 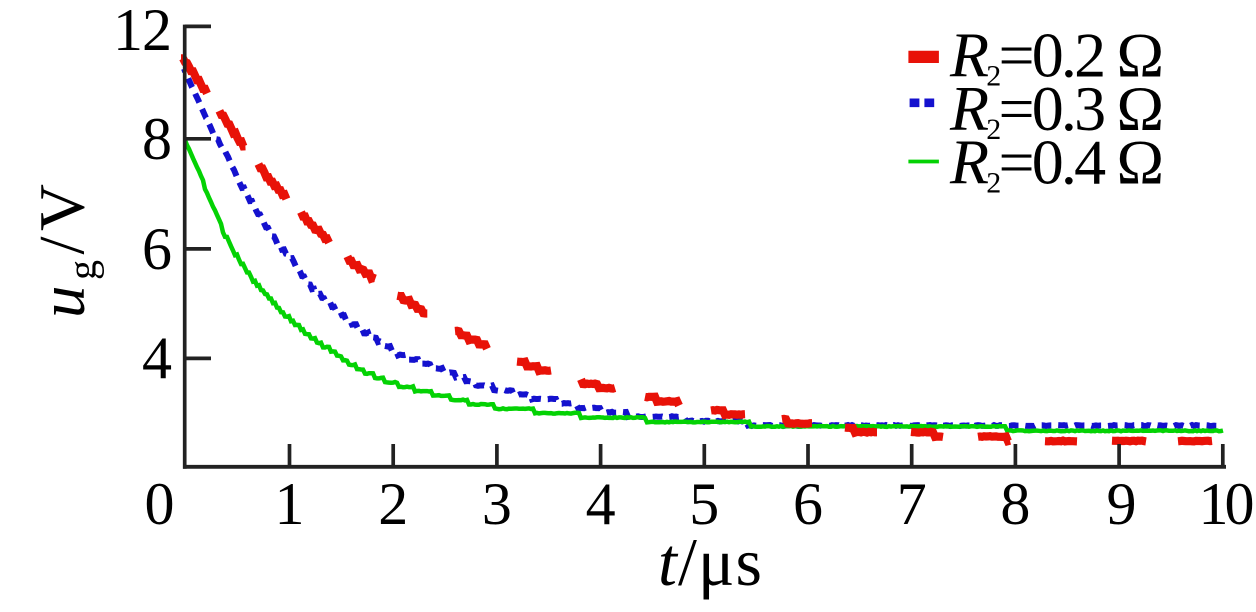 I want to click on svg-text: 12, so click(x=142, y=31).